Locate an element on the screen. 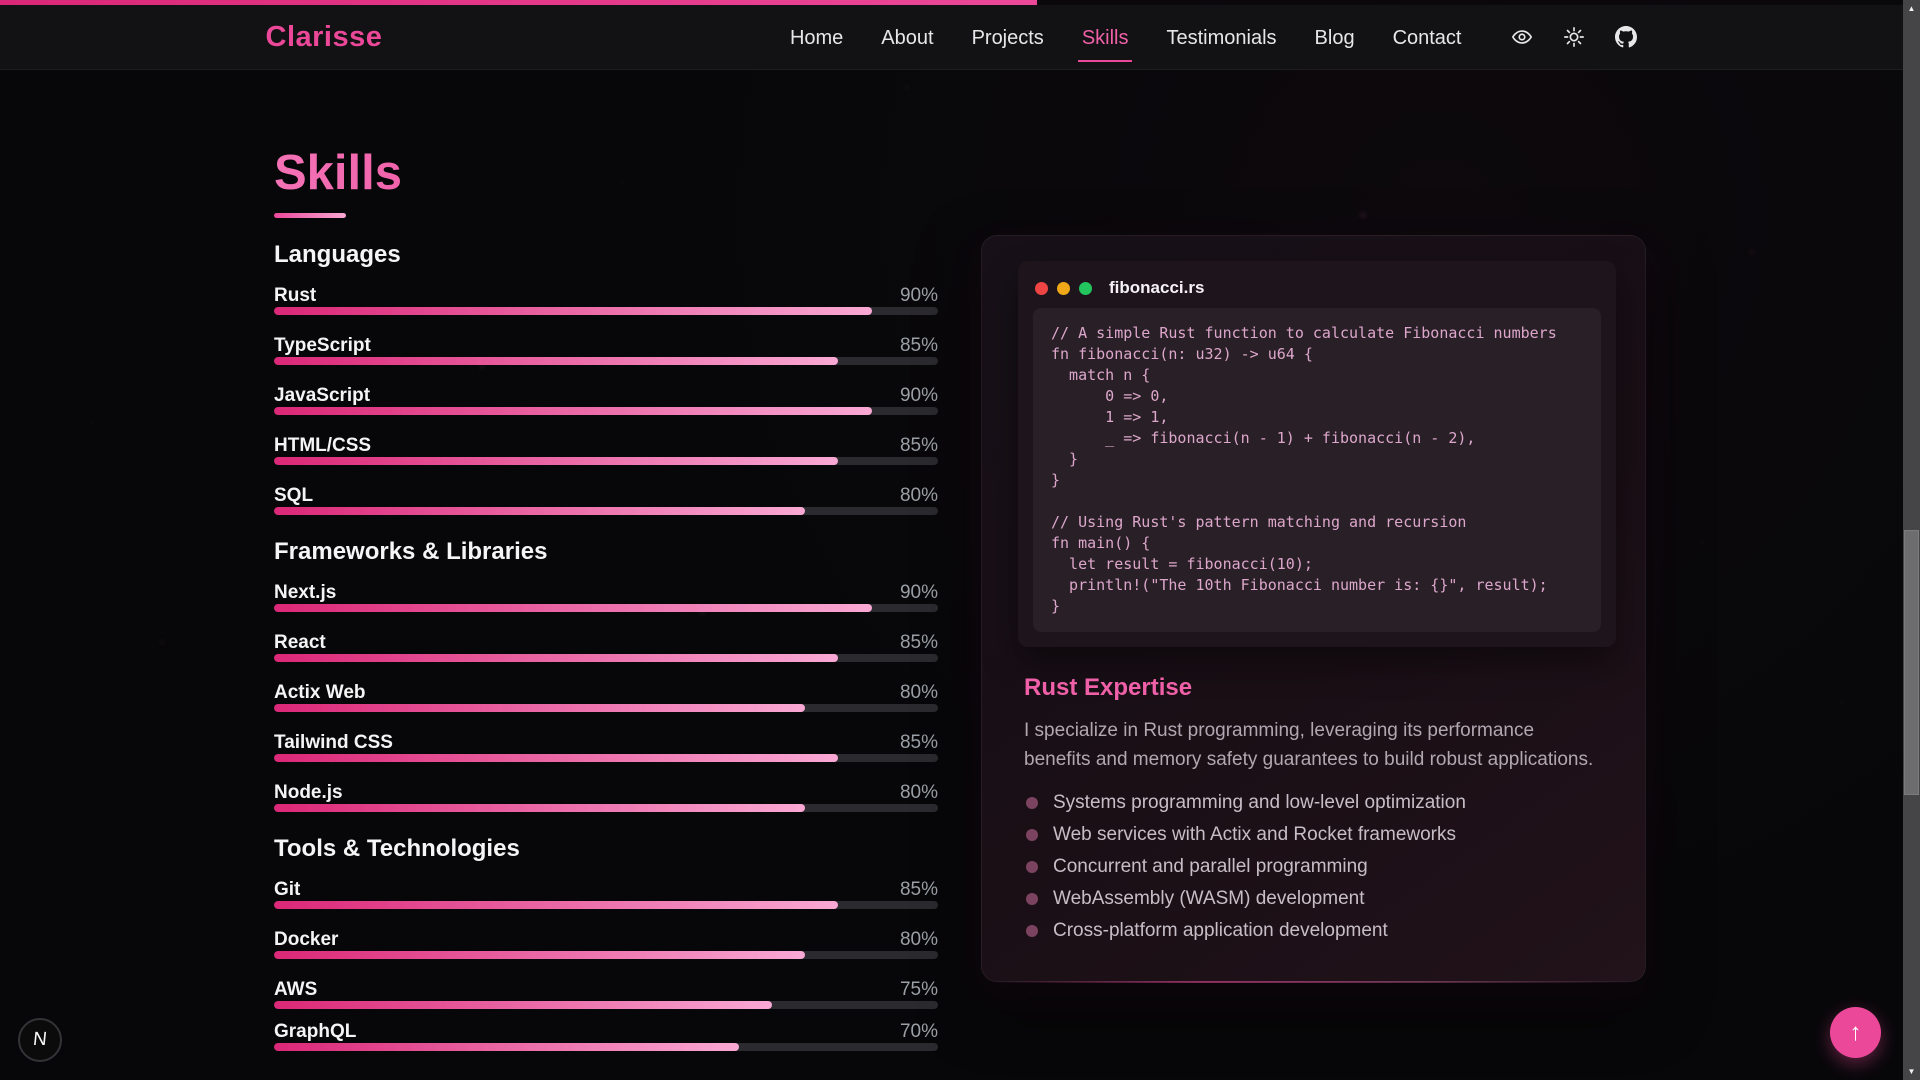  skill-name: Docker is located at coordinates (306, 939).